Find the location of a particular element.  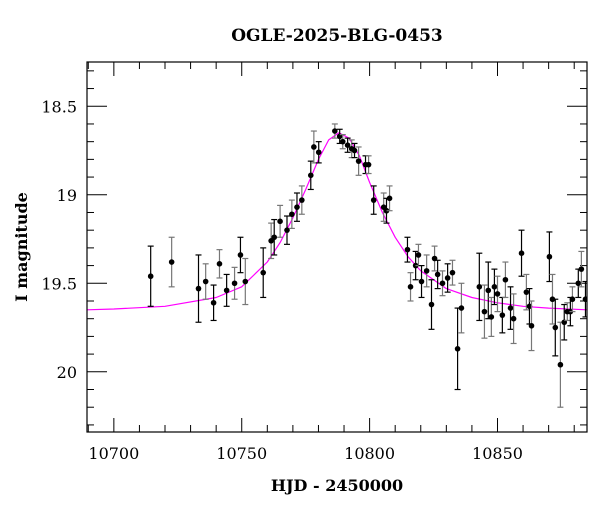

y-tick-label: 19 is located at coordinates (67, 195).